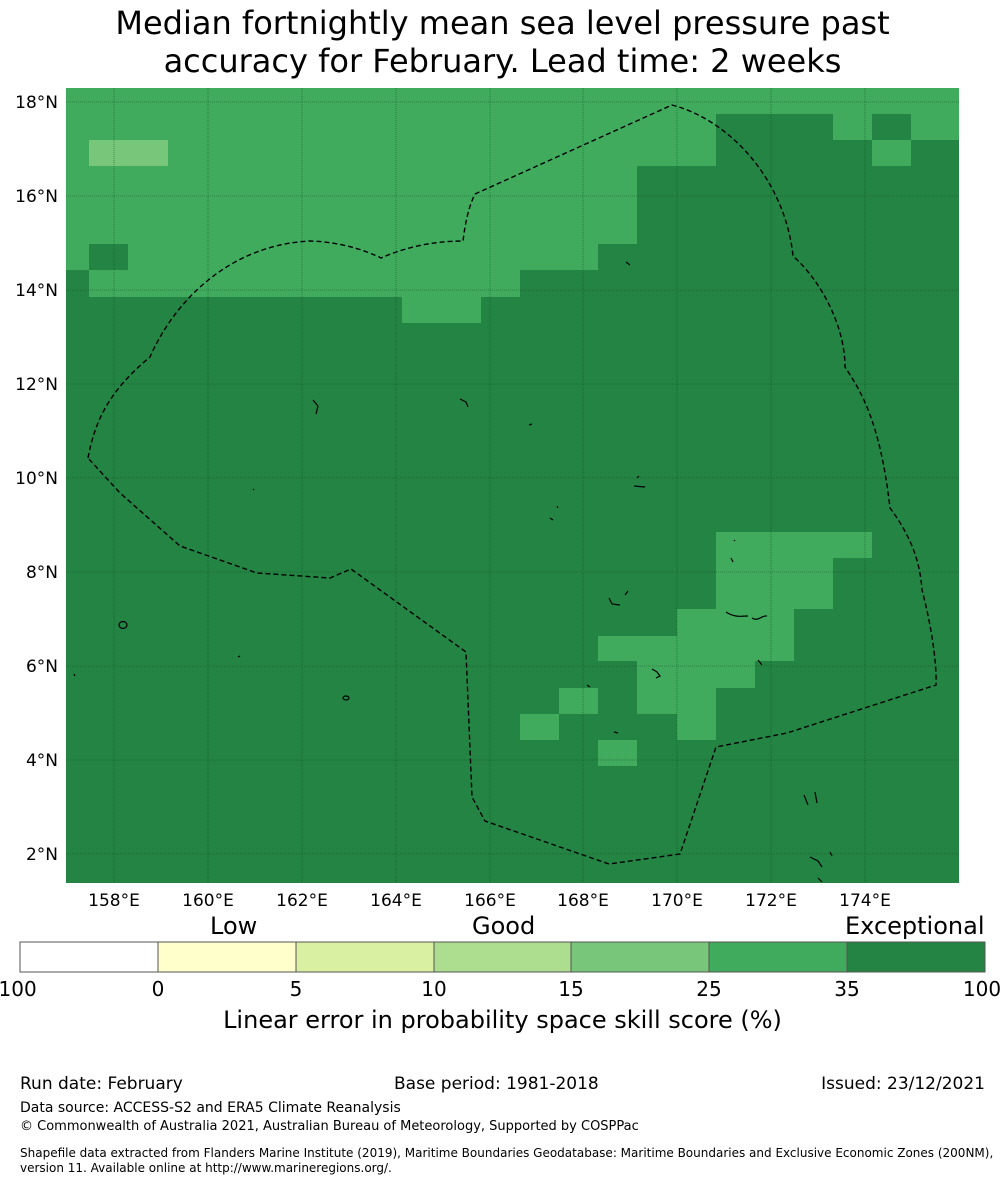 The image size is (1005, 1185). Describe the element at coordinates (583, 901) in the screenshot. I see `lon-label: 168°E` at that location.